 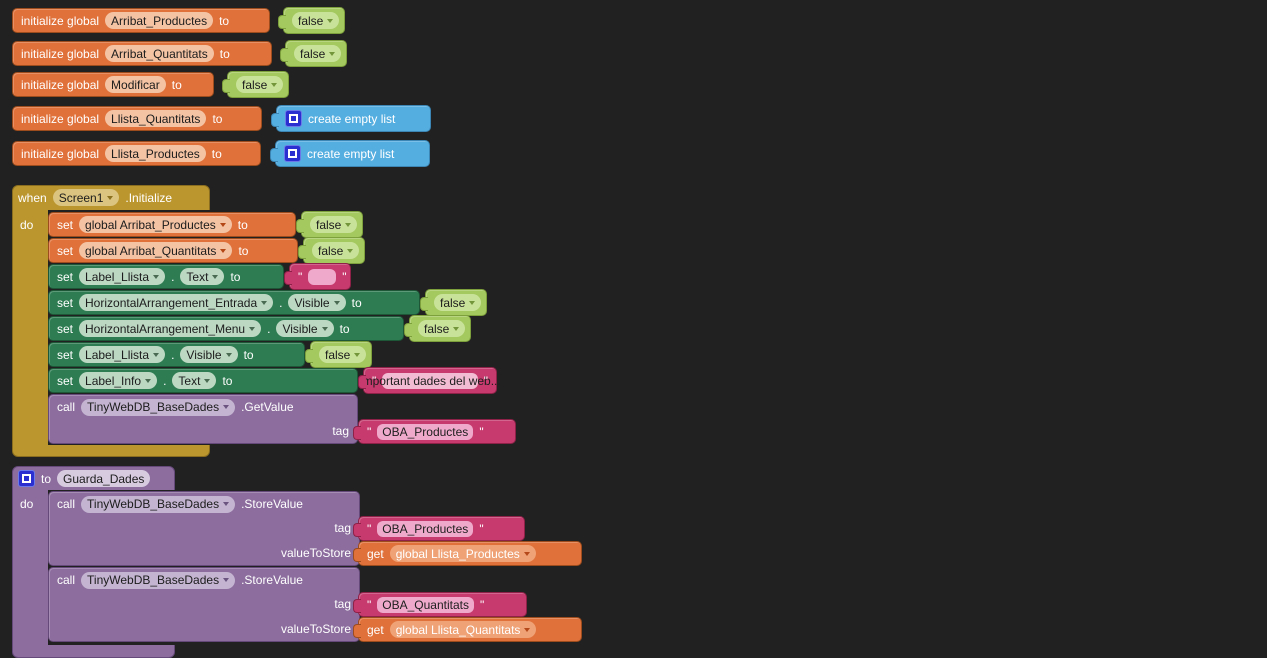 What do you see at coordinates (159, 53) in the screenshot?
I see `variable-name-field: Arribat_Quantitats` at bounding box center [159, 53].